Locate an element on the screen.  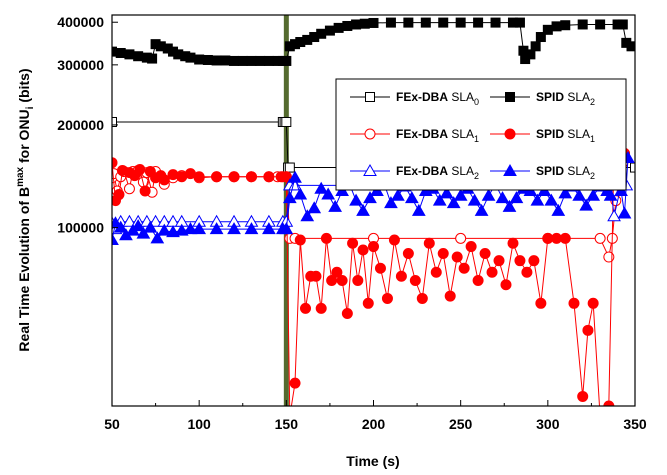
x-tick-label: 100 is located at coordinates (199, 424).